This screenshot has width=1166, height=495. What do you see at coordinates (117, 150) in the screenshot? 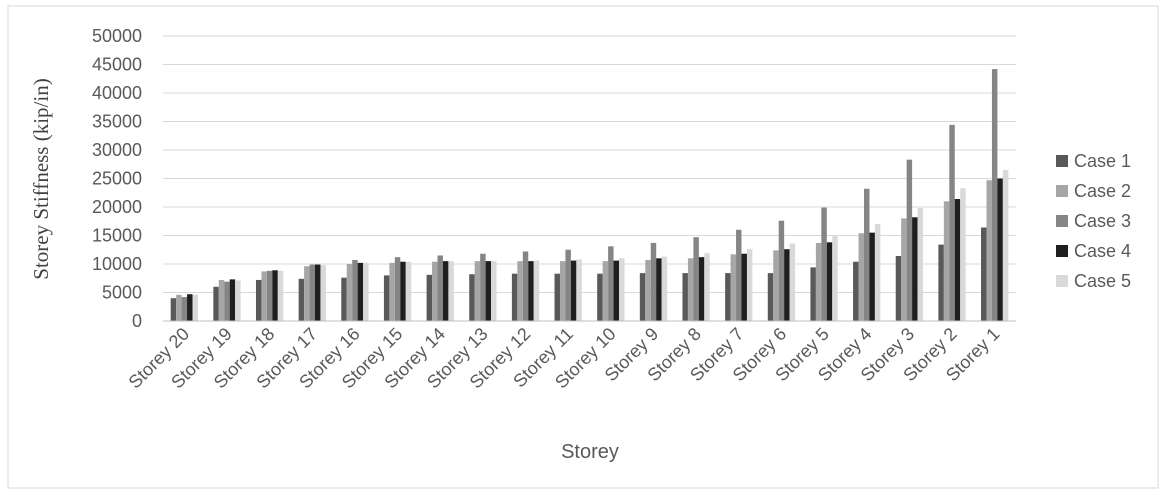
I see `y-tick-label: 30000` at bounding box center [117, 150].